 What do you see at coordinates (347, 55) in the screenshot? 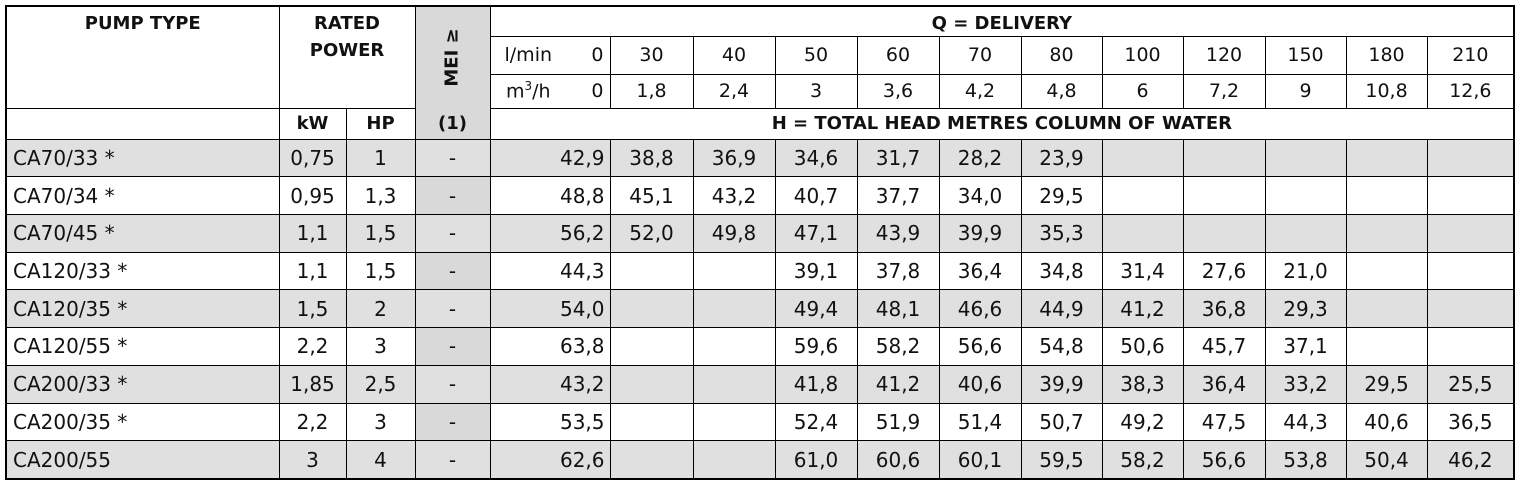
I see `power-header: POWER` at bounding box center [347, 55].